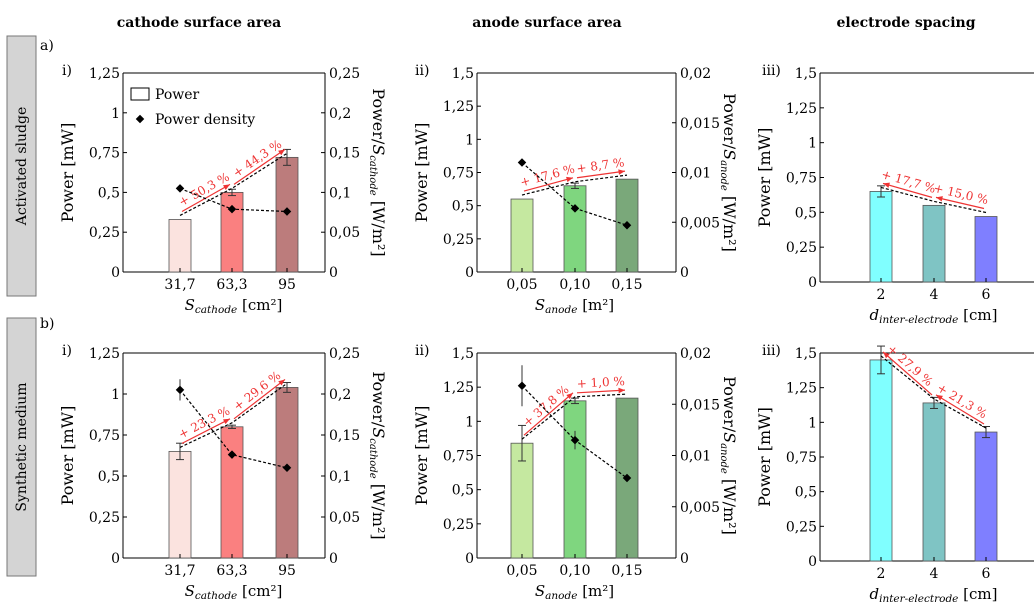 Image resolution: width=1034 pixels, height=606 pixels. Describe the element at coordinates (340, 114) in the screenshot. I see `y2-tick-label: 0,2` at that location.